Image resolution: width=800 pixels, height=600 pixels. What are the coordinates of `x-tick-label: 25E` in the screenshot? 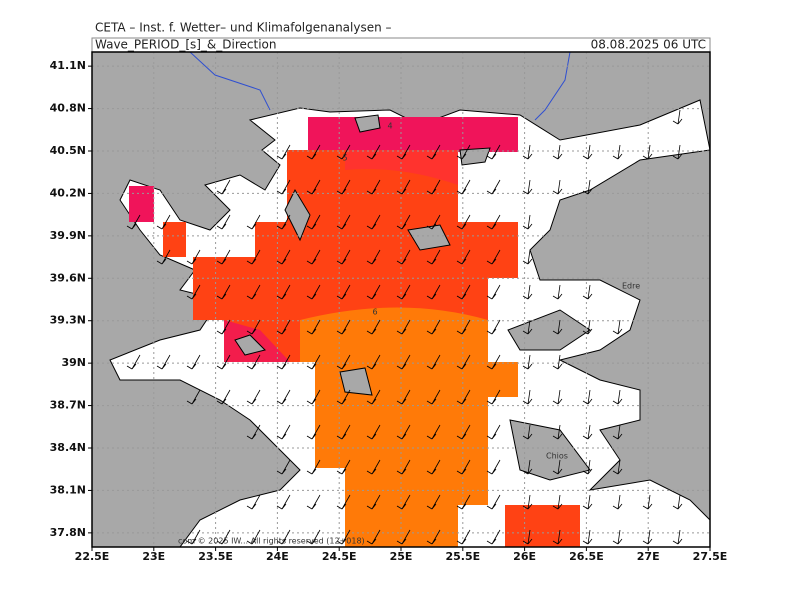 It's located at (401, 556).